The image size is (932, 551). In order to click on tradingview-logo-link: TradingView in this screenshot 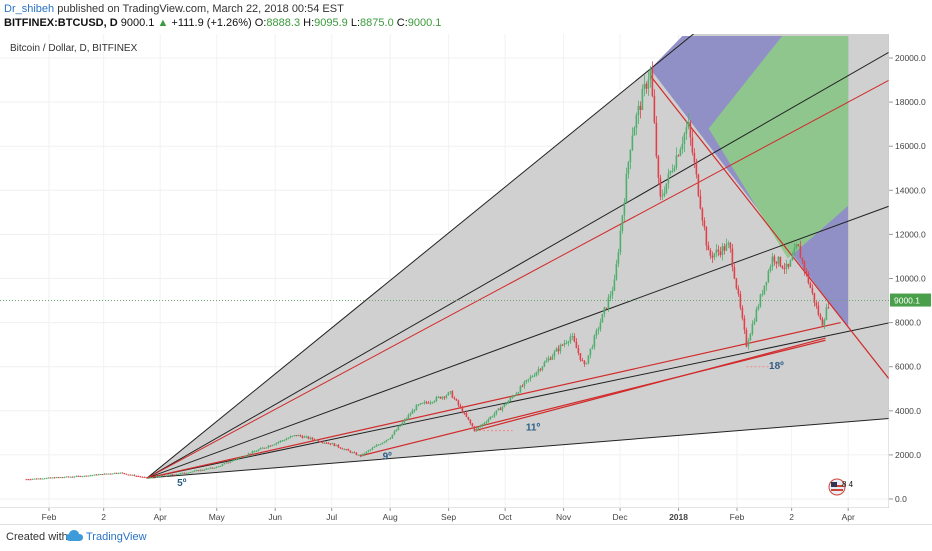, I will do `click(116, 537)`.